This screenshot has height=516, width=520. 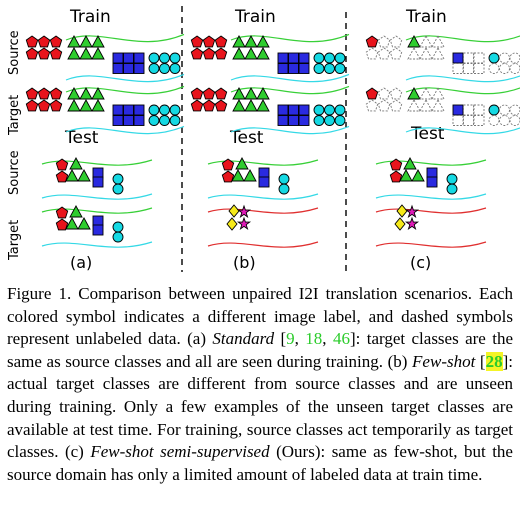 I want to click on citation-link-highlighted: 28, so click(x=494, y=361).